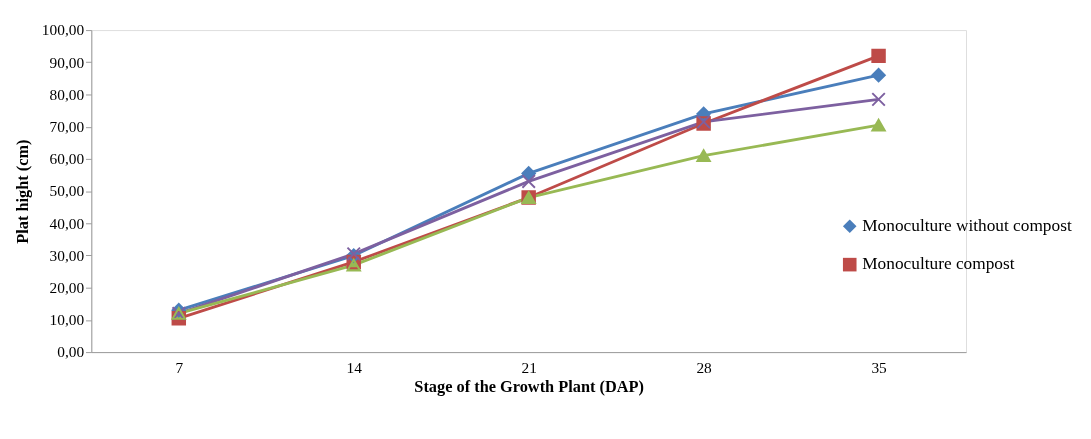 This screenshot has width=1091, height=439. Describe the element at coordinates (67, 287) in the screenshot. I see `y-tick-label: 20,00` at that location.